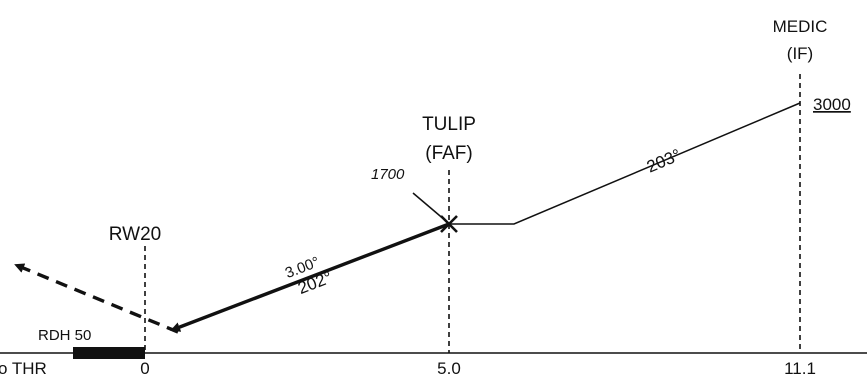  What do you see at coordinates (800, 53) in the screenshot?
I see `medic-fix-role: (IF)` at bounding box center [800, 53].